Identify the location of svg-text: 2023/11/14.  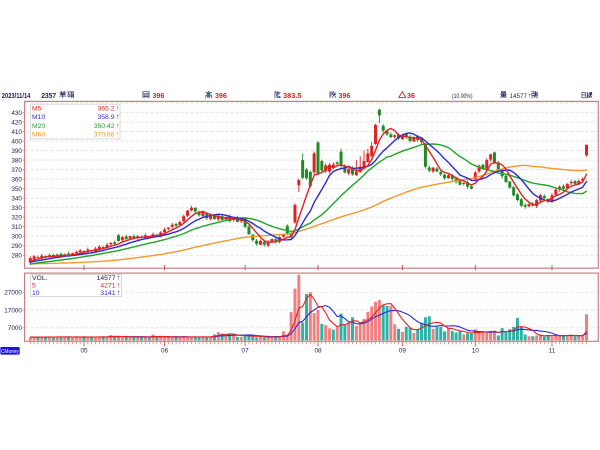
(16, 96).